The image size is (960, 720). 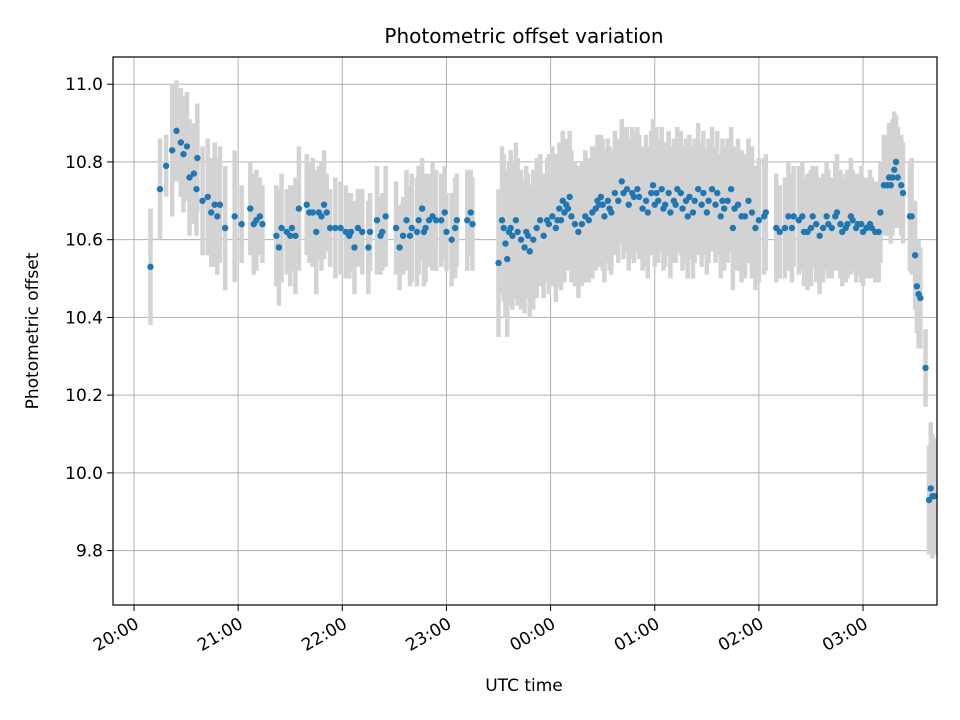 What do you see at coordinates (33, 330) in the screenshot?
I see `y-axis-label: Photometric offset` at bounding box center [33, 330].